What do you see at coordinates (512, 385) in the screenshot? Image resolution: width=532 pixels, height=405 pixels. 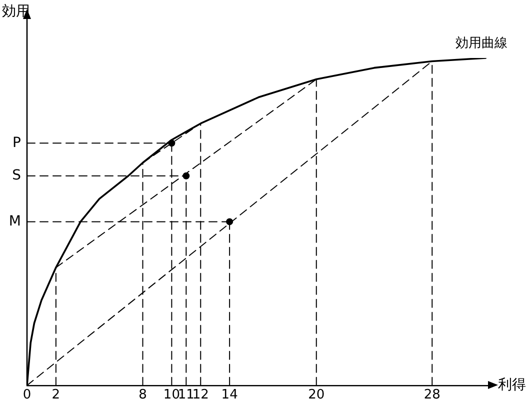 I see `x-axis-title: 利得` at bounding box center [512, 385].